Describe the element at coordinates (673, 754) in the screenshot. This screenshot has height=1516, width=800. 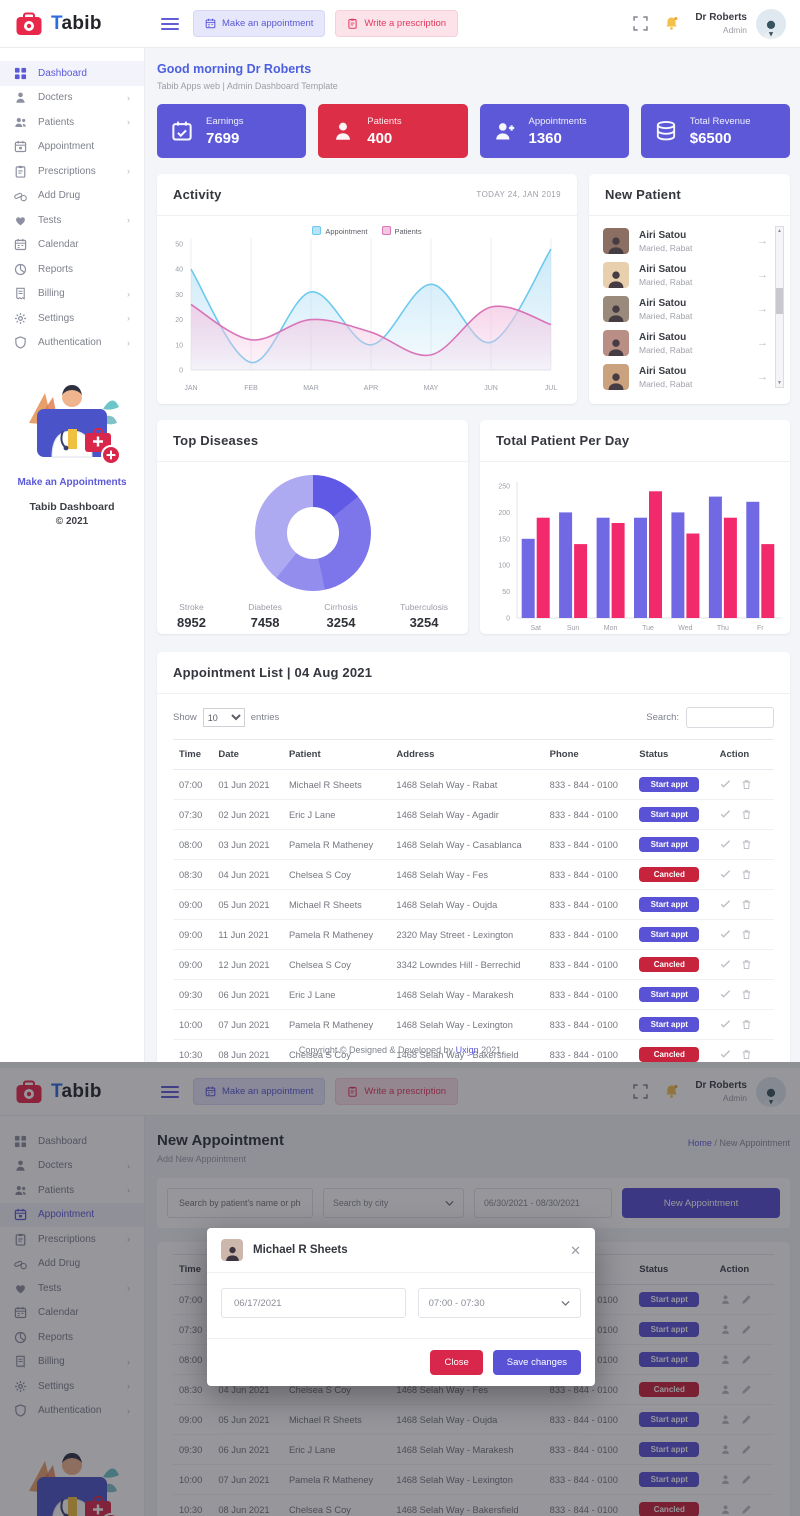
I see `column-header-status: Status` at that location.